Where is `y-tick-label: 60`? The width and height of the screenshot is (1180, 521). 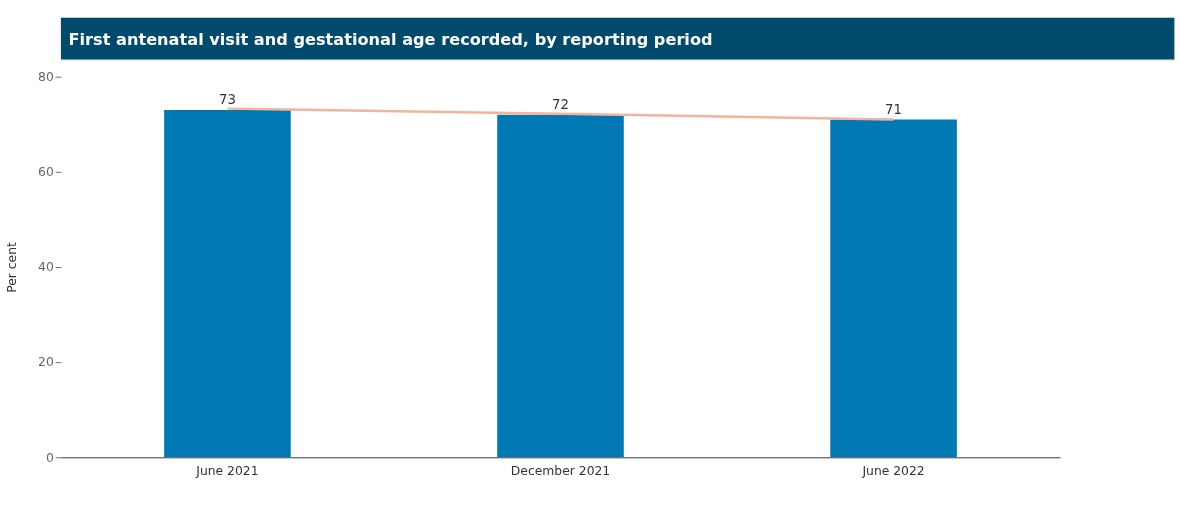 y-tick-label: 60 is located at coordinates (46, 172).